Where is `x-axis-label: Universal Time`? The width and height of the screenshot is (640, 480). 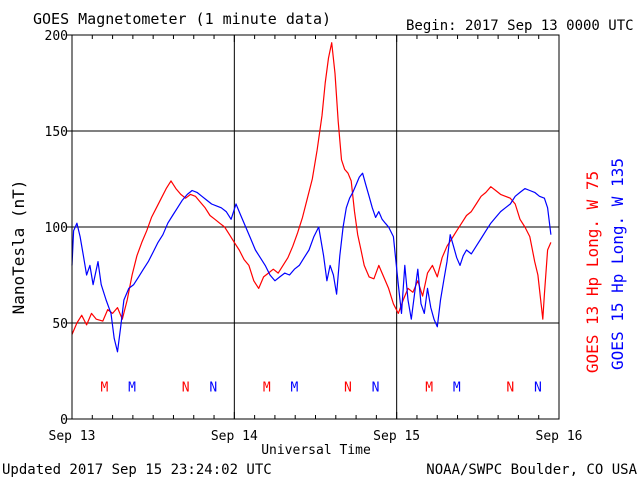
x-axis-label: Universal Time is located at coordinates (316, 450).